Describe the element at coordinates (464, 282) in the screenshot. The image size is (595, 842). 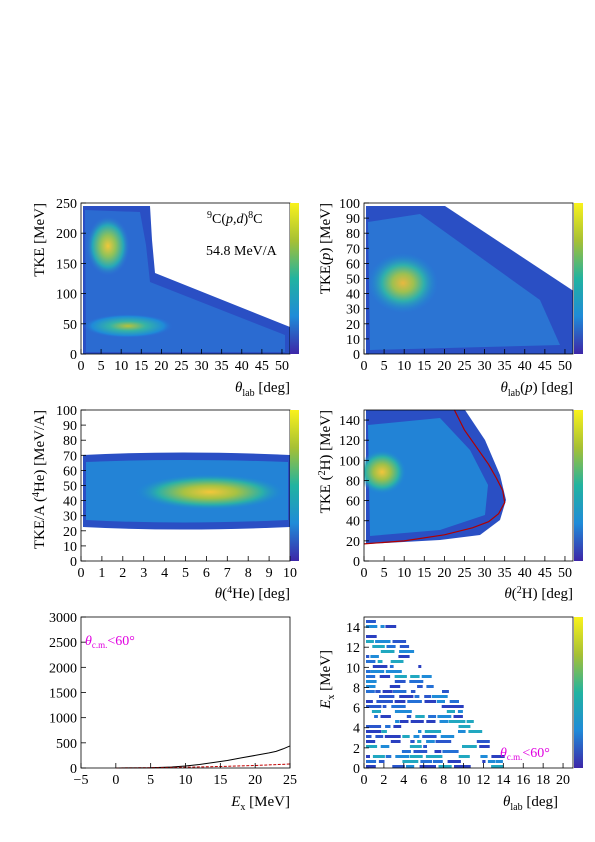
I see `panel-2-band-inner` at that location.